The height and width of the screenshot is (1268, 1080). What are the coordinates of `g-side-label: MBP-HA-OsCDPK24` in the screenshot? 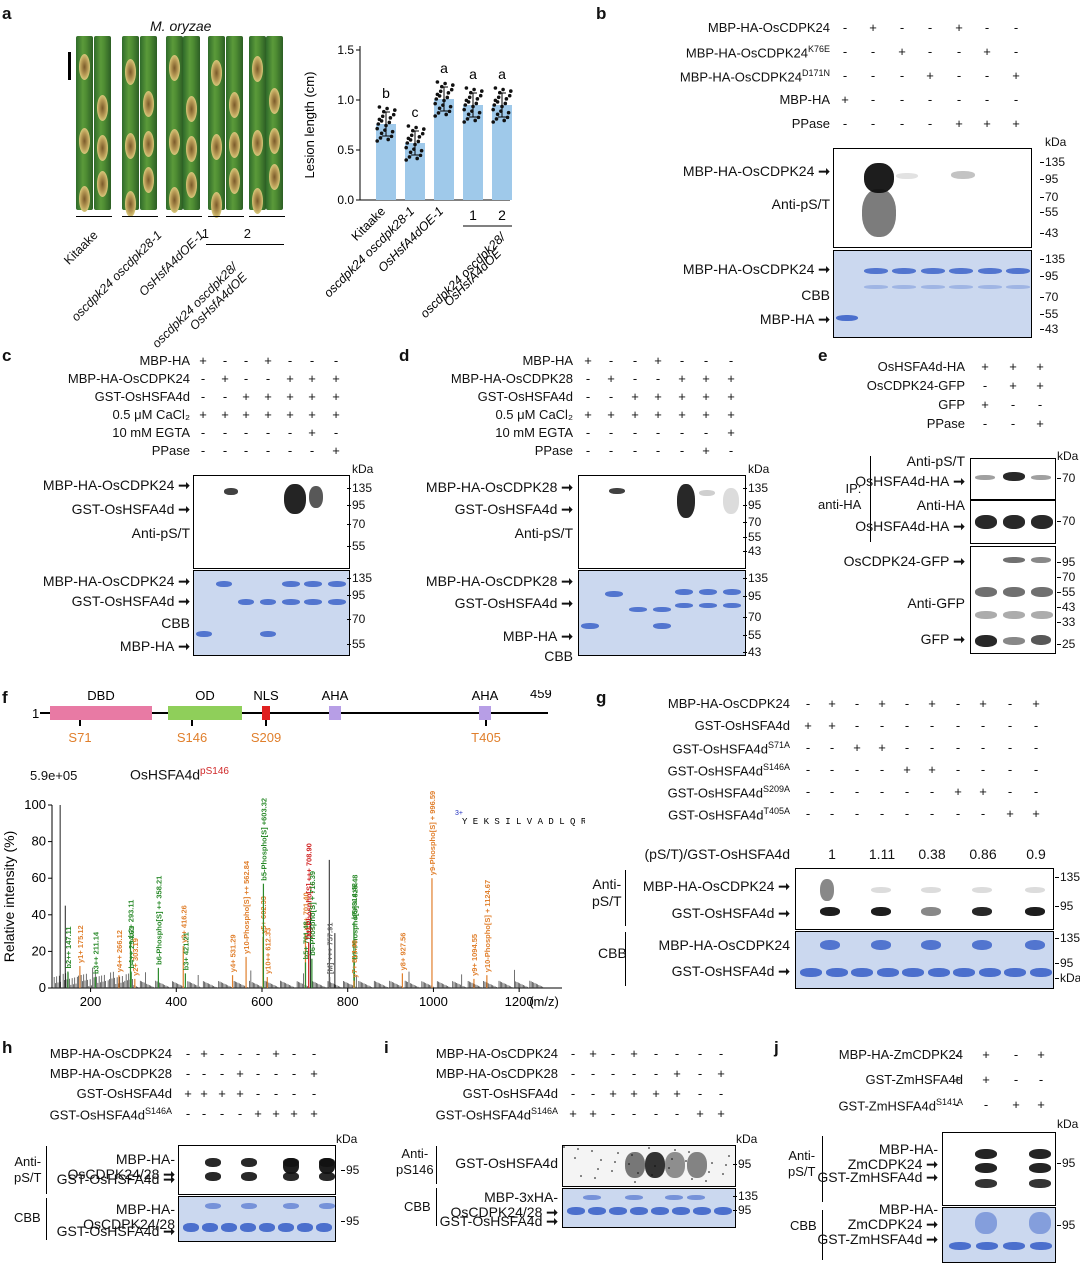 It's located at (724, 945).